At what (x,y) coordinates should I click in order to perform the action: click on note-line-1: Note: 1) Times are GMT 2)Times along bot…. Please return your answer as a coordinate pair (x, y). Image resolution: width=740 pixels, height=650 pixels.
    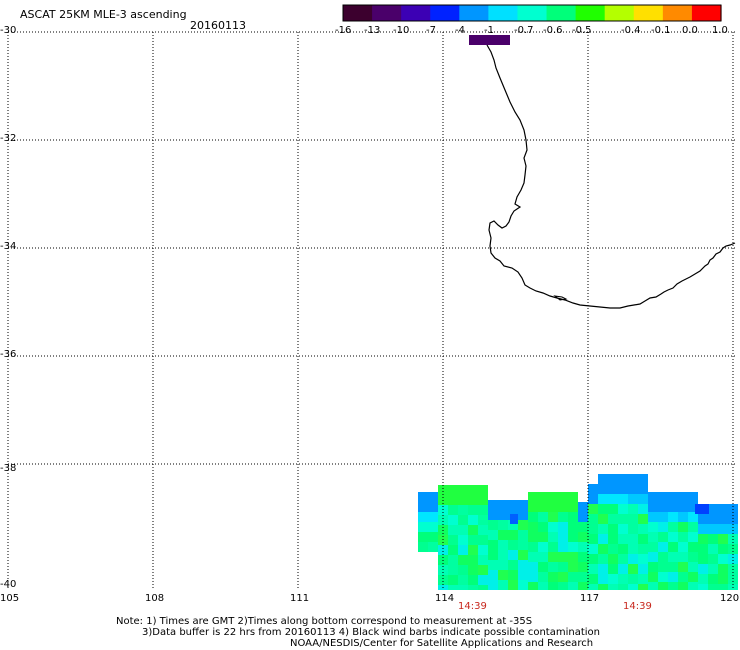
    Looking at the image, I should click on (324, 621).